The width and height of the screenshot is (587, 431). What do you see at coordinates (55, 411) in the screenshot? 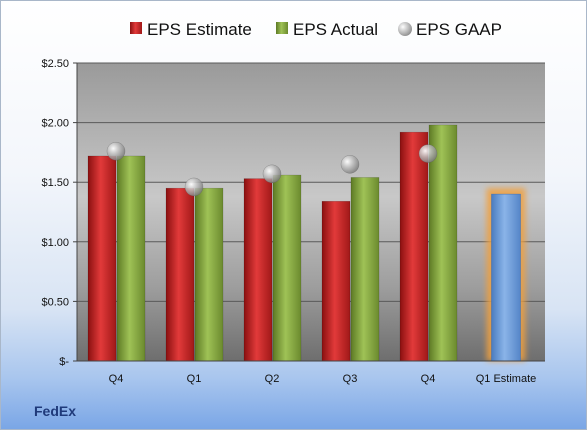
I see `company-name: FedEx` at bounding box center [55, 411].